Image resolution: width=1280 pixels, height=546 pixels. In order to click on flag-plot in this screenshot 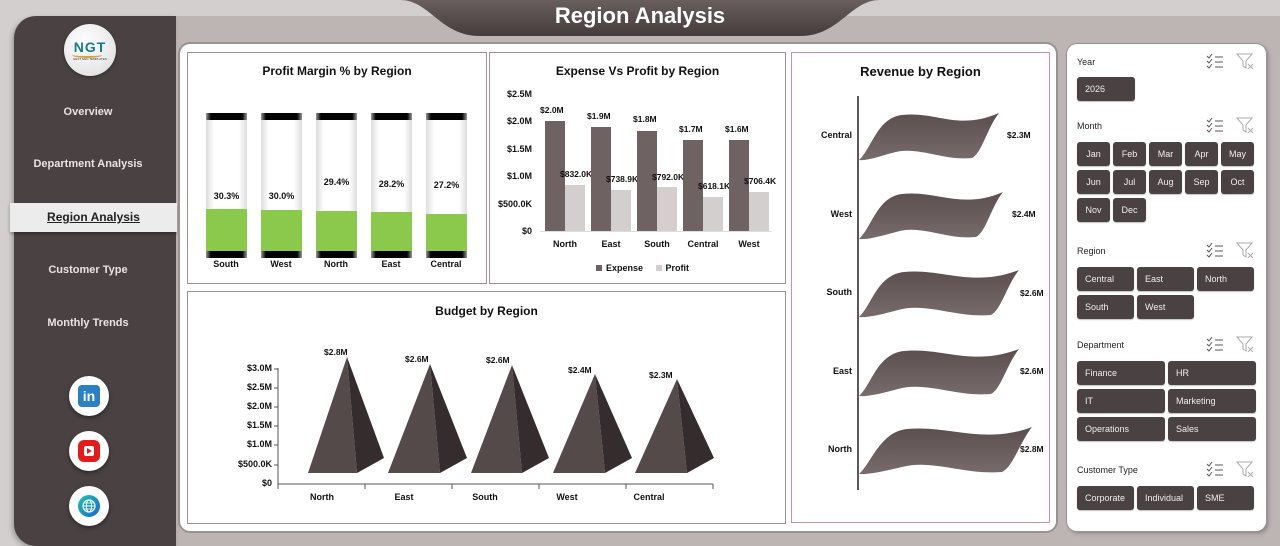, I will do `click(944, 293)`.